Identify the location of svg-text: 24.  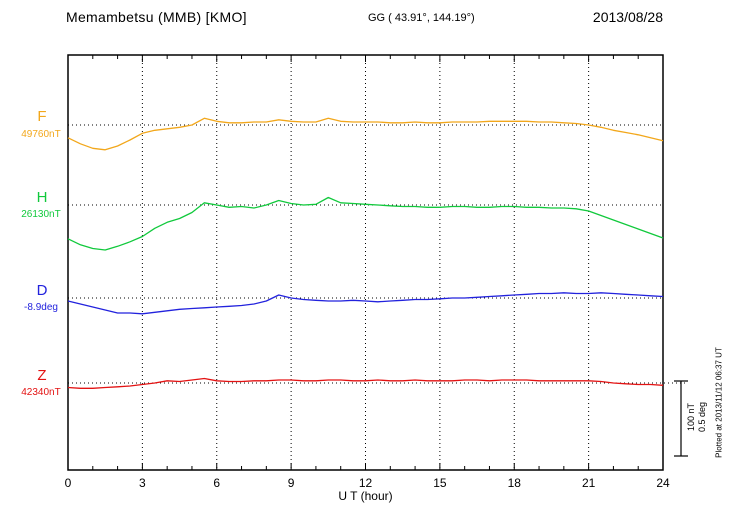
(663, 483).